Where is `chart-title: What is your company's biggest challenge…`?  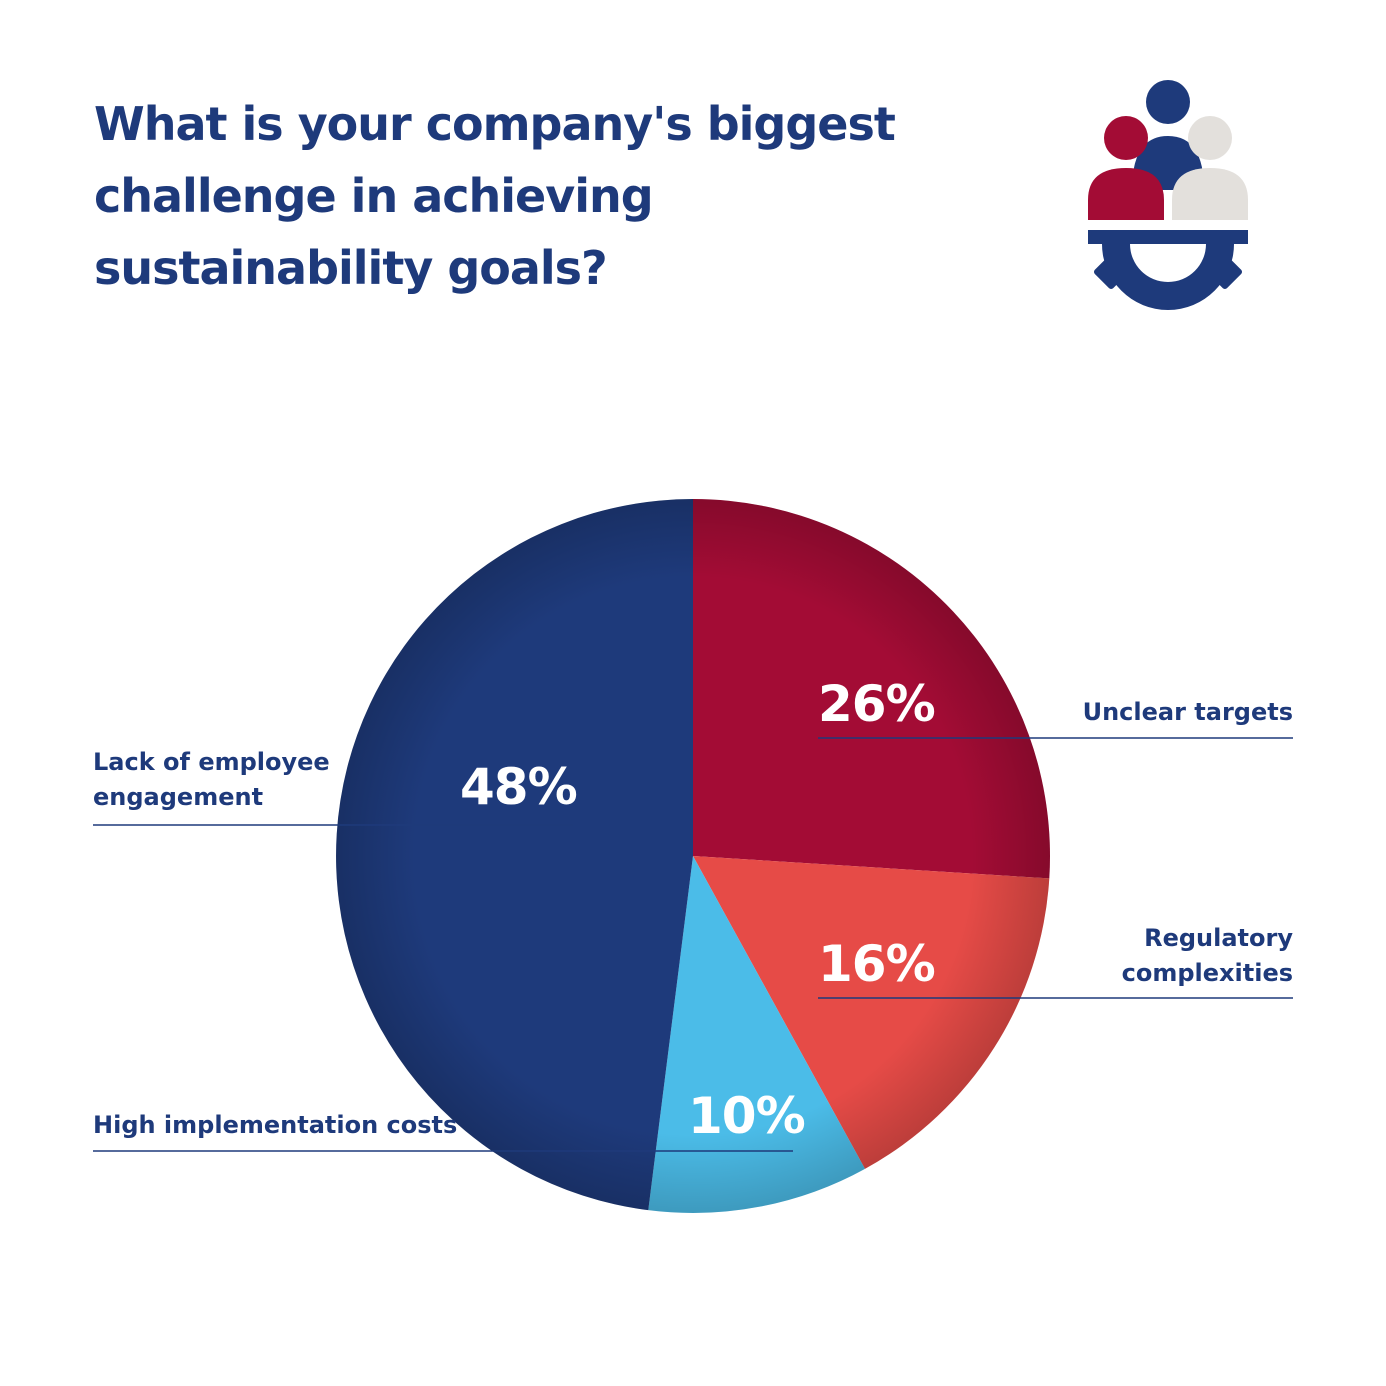 chart-title: What is your company's biggest challenge… is located at coordinates (495, 196).